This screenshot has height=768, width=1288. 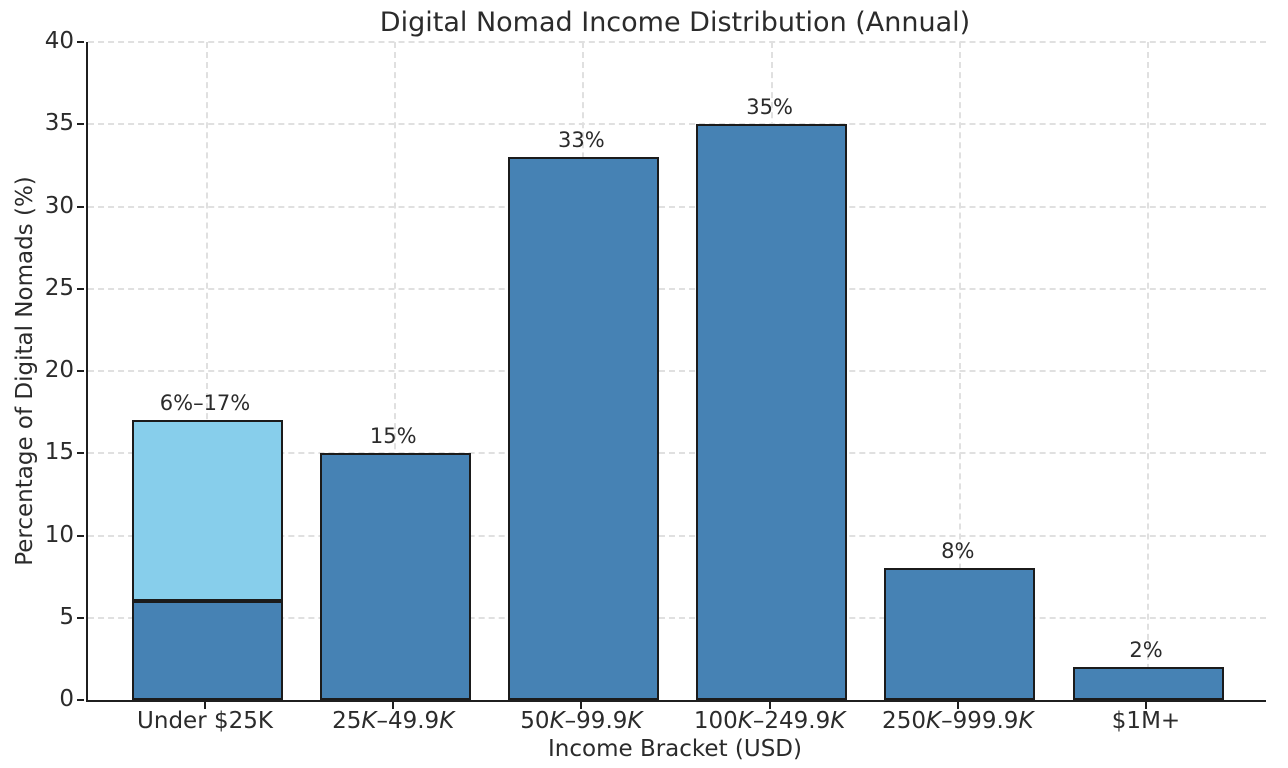 What do you see at coordinates (59, 123) in the screenshot?
I see `y-tick-label: 35` at bounding box center [59, 123].